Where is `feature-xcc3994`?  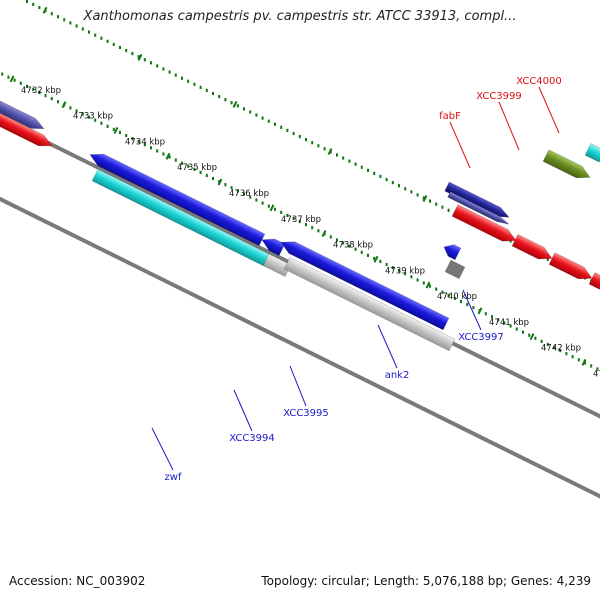
feature-xcc3994 is located at coordinates (181, 218).